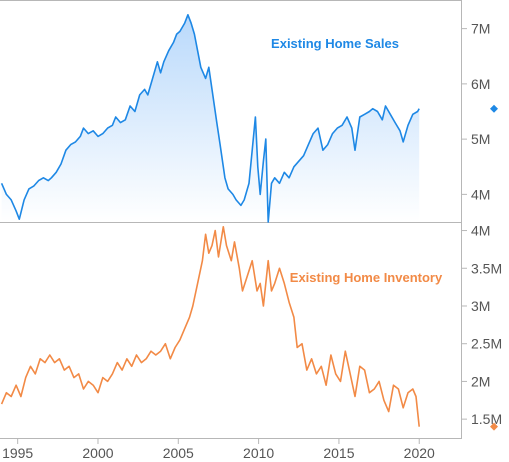 The image size is (509, 462). Describe the element at coordinates (486, 344) in the screenshot. I see `y-tick-label: 2.5M` at that location.